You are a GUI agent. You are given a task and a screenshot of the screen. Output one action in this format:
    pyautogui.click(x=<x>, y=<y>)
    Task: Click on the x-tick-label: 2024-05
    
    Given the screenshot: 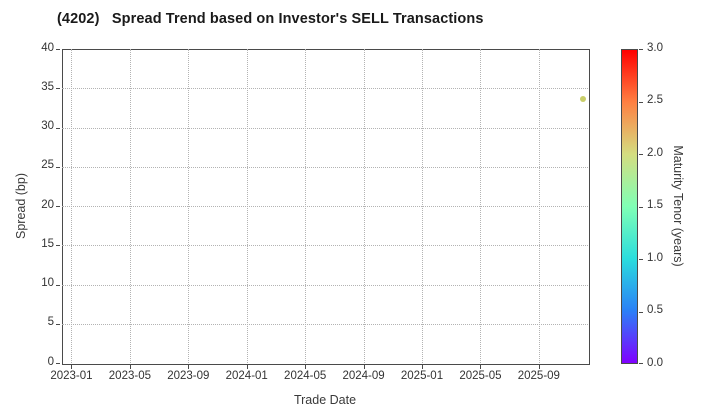 What is the action you would take?
    pyautogui.click(x=305, y=376)
    